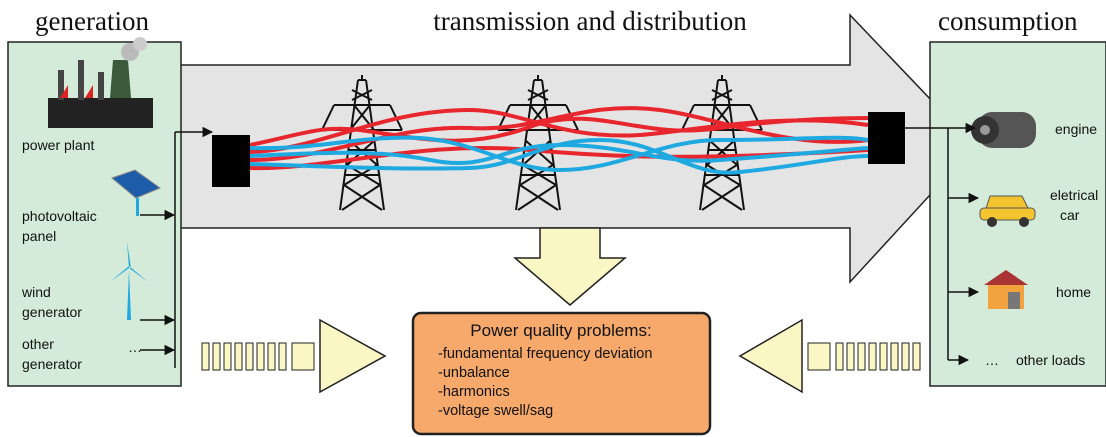  What do you see at coordinates (59, 226) in the screenshot?
I see `gen-label: photovoltaic panel` at bounding box center [59, 226].